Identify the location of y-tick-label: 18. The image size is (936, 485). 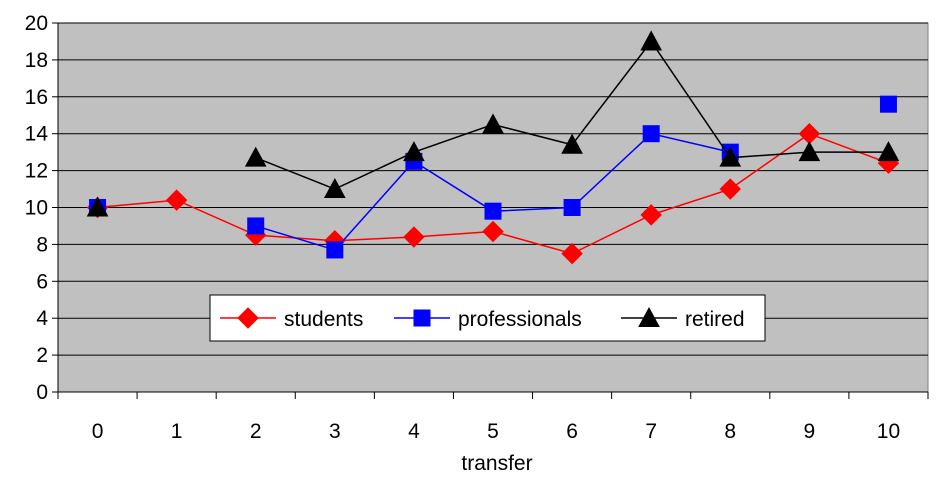
(36, 60).